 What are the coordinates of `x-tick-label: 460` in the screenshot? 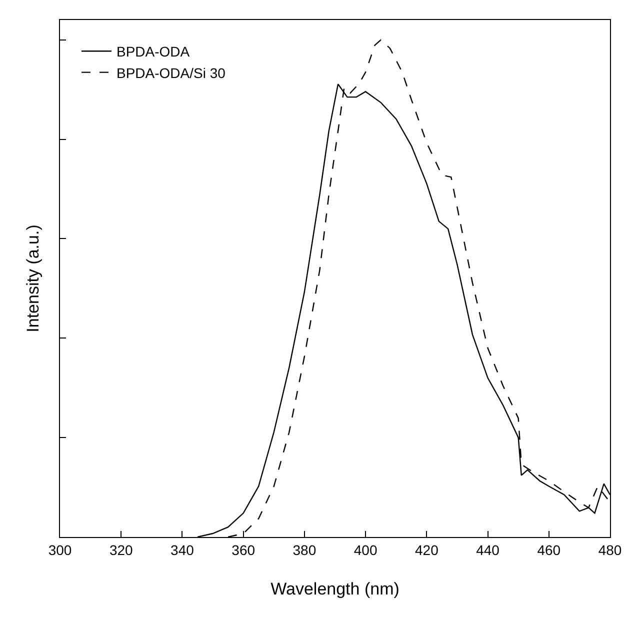 It's located at (549, 550).